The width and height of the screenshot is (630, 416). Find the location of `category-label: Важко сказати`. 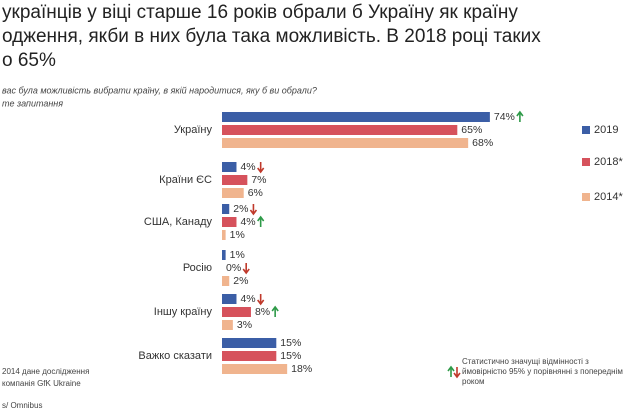

category-label: Важко сказати is located at coordinates (175, 356).